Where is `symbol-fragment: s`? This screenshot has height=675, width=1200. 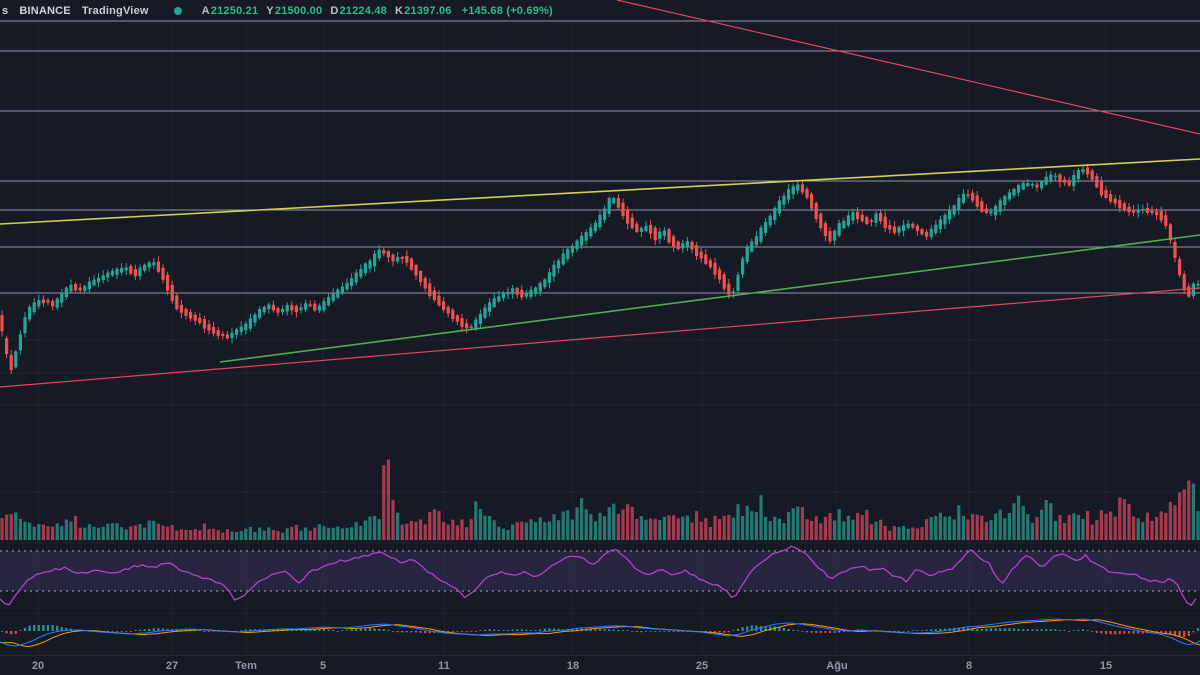
symbol-fragment: s is located at coordinates (5, 11).